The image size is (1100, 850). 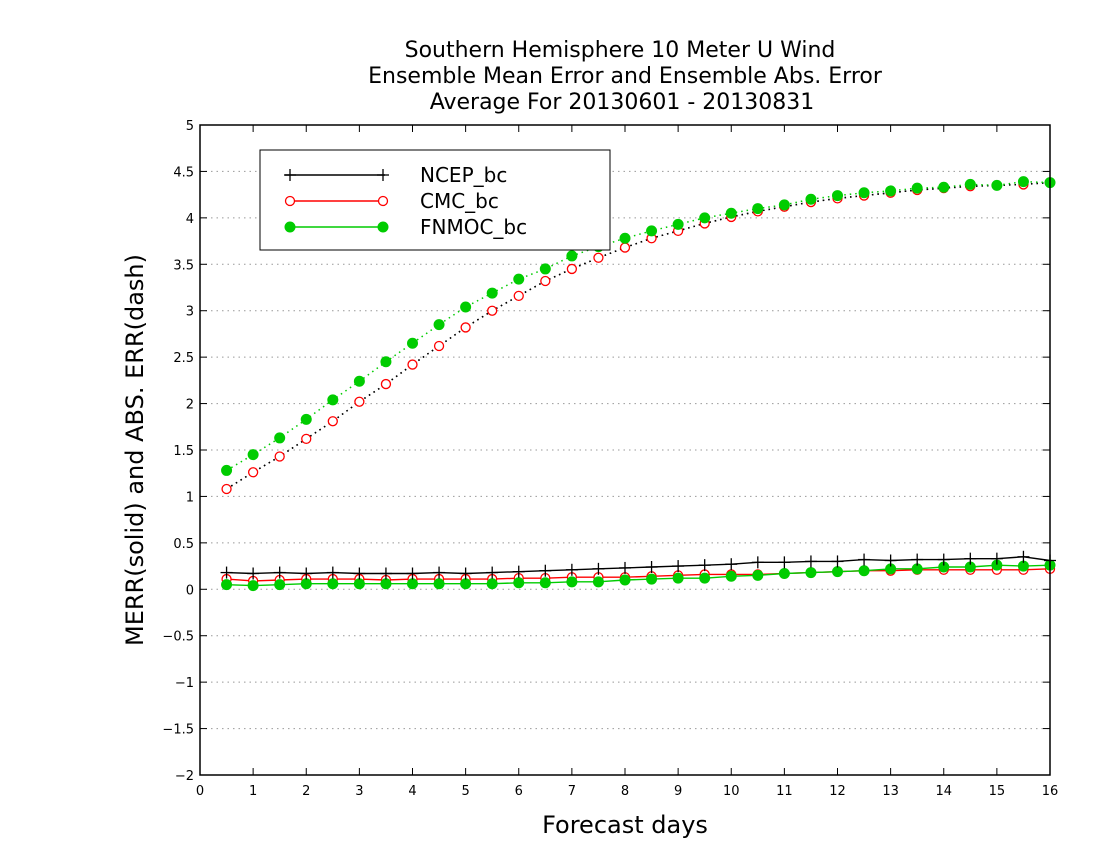 I want to click on merr-line-NCEP_bc, so click(x=638, y=565).